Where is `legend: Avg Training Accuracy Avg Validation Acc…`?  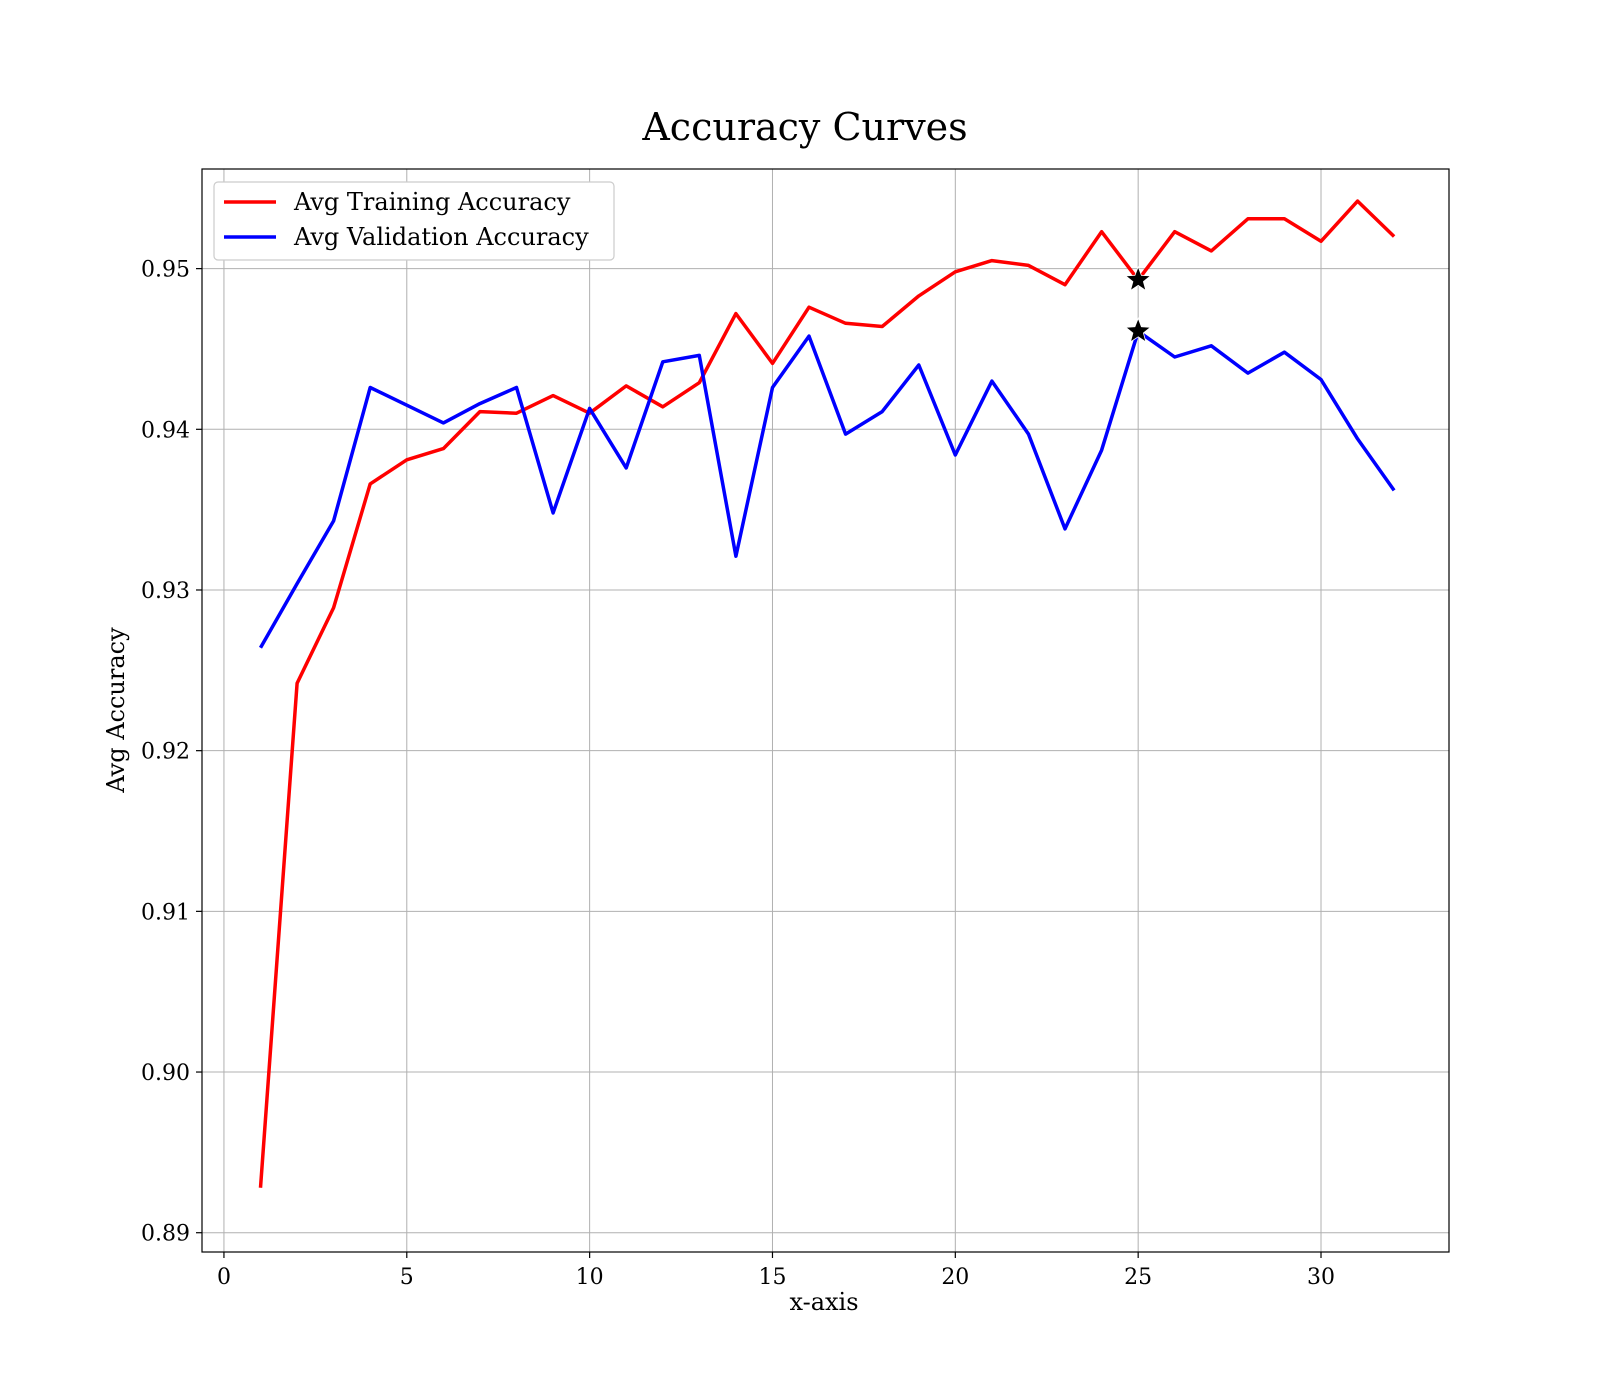
legend: Avg Training Accuracy Avg Validation Acc… is located at coordinates (414, 221).